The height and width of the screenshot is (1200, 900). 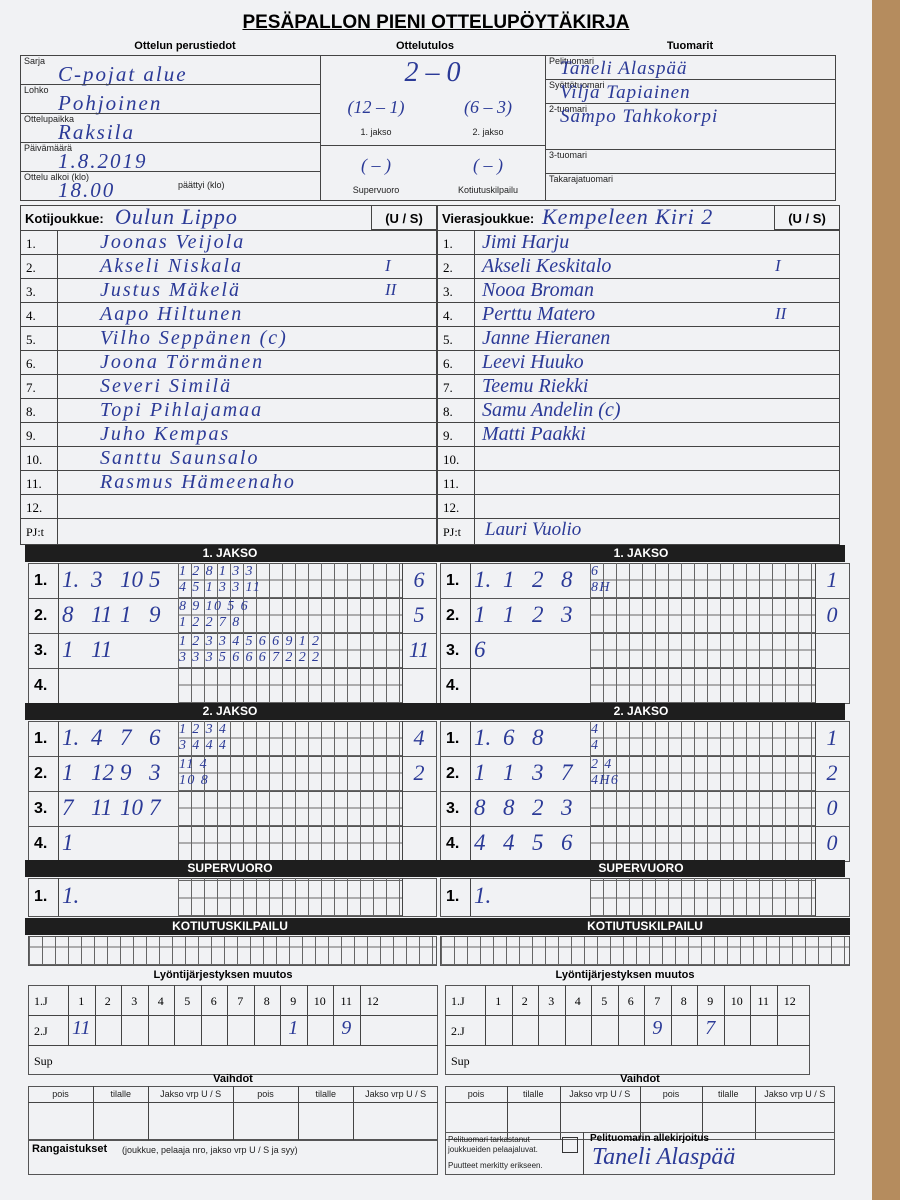 I want to click on runs-entry: 1 2 3 3 4 5 6 6 9 1 2, so click(x=250, y=641).